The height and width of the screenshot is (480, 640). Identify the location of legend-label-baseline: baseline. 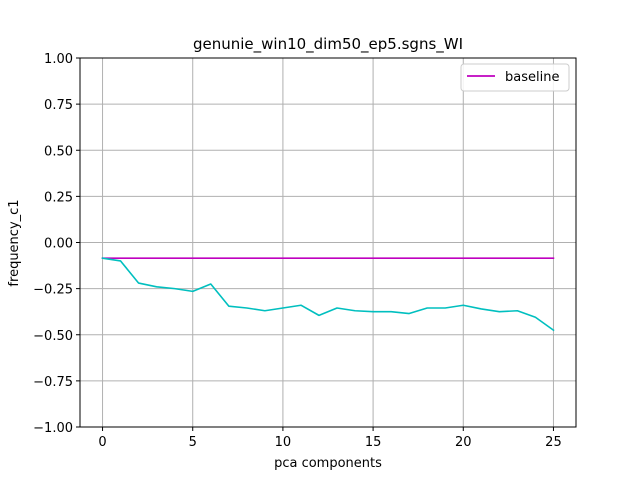
(532, 77).